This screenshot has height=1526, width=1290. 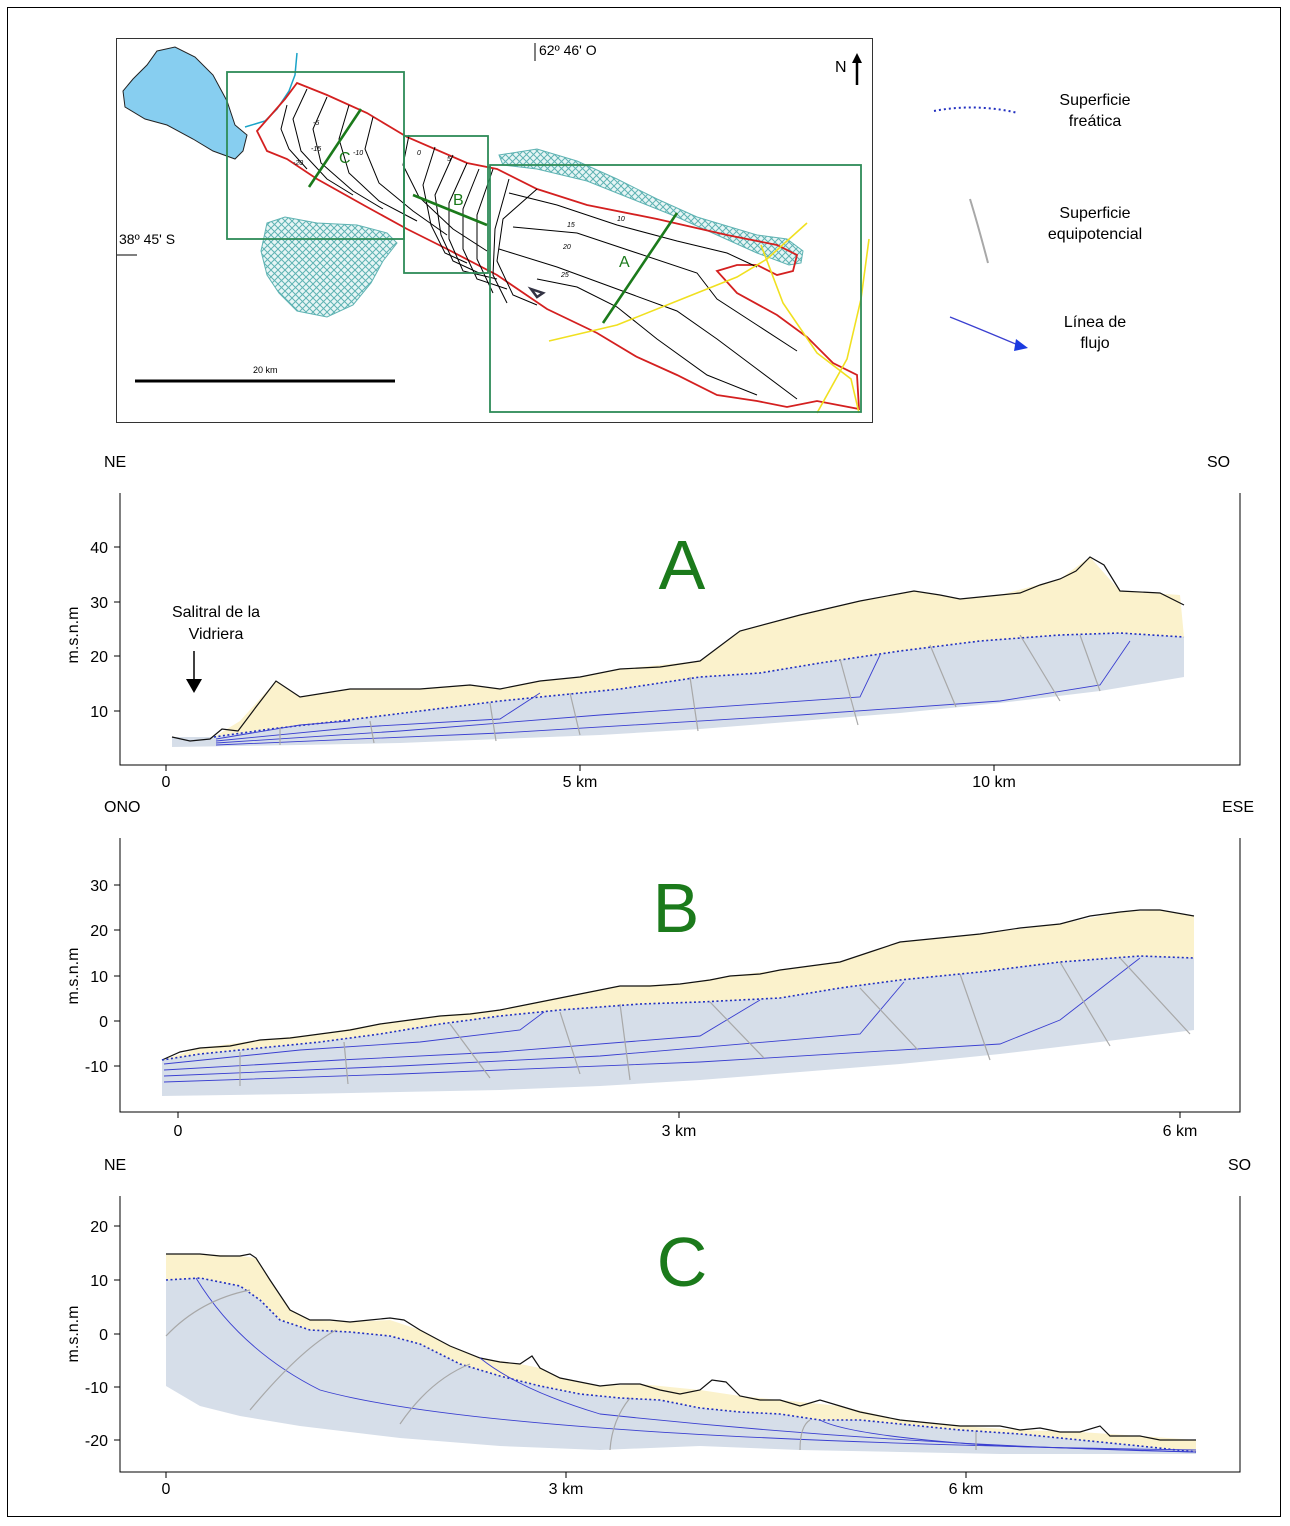 I want to click on location-map: -5 -10 -15 -20 0 5 10 15 20 25, so click(x=494, y=230).